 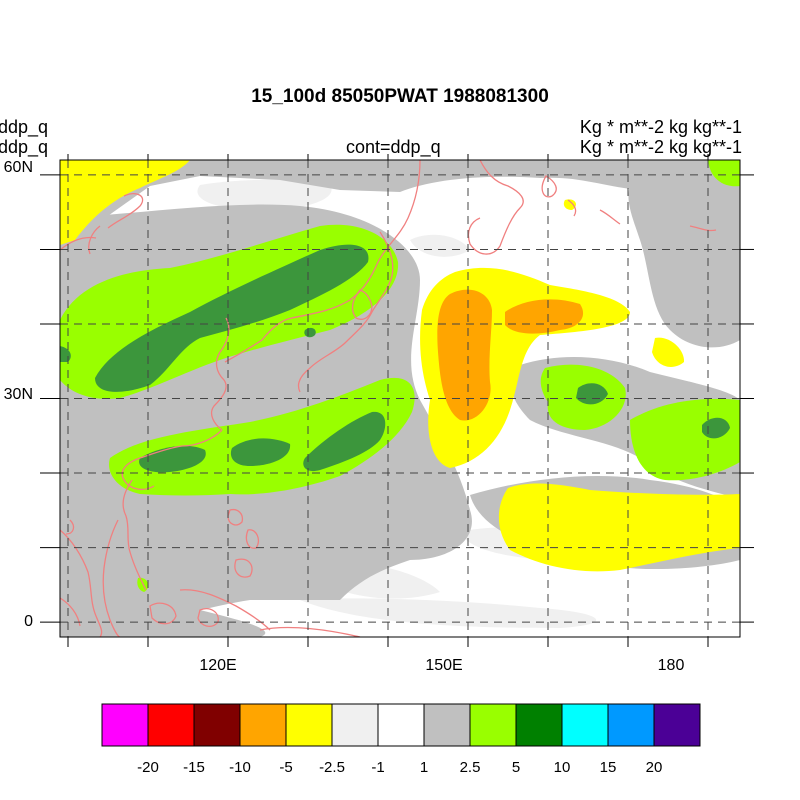 What do you see at coordinates (654, 767) in the screenshot?
I see `colorbar-label: 20` at bounding box center [654, 767].